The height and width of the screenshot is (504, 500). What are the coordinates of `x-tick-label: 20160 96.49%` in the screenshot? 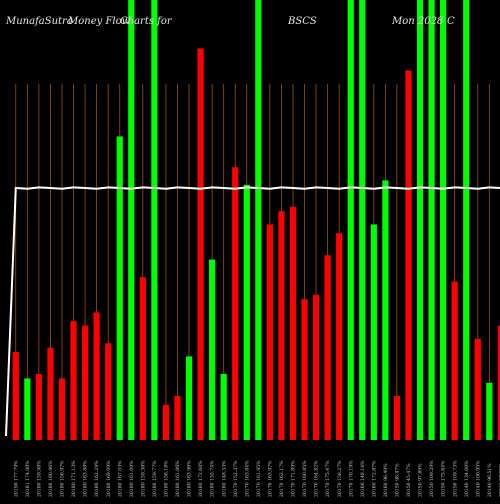 It's located at (386, 480).